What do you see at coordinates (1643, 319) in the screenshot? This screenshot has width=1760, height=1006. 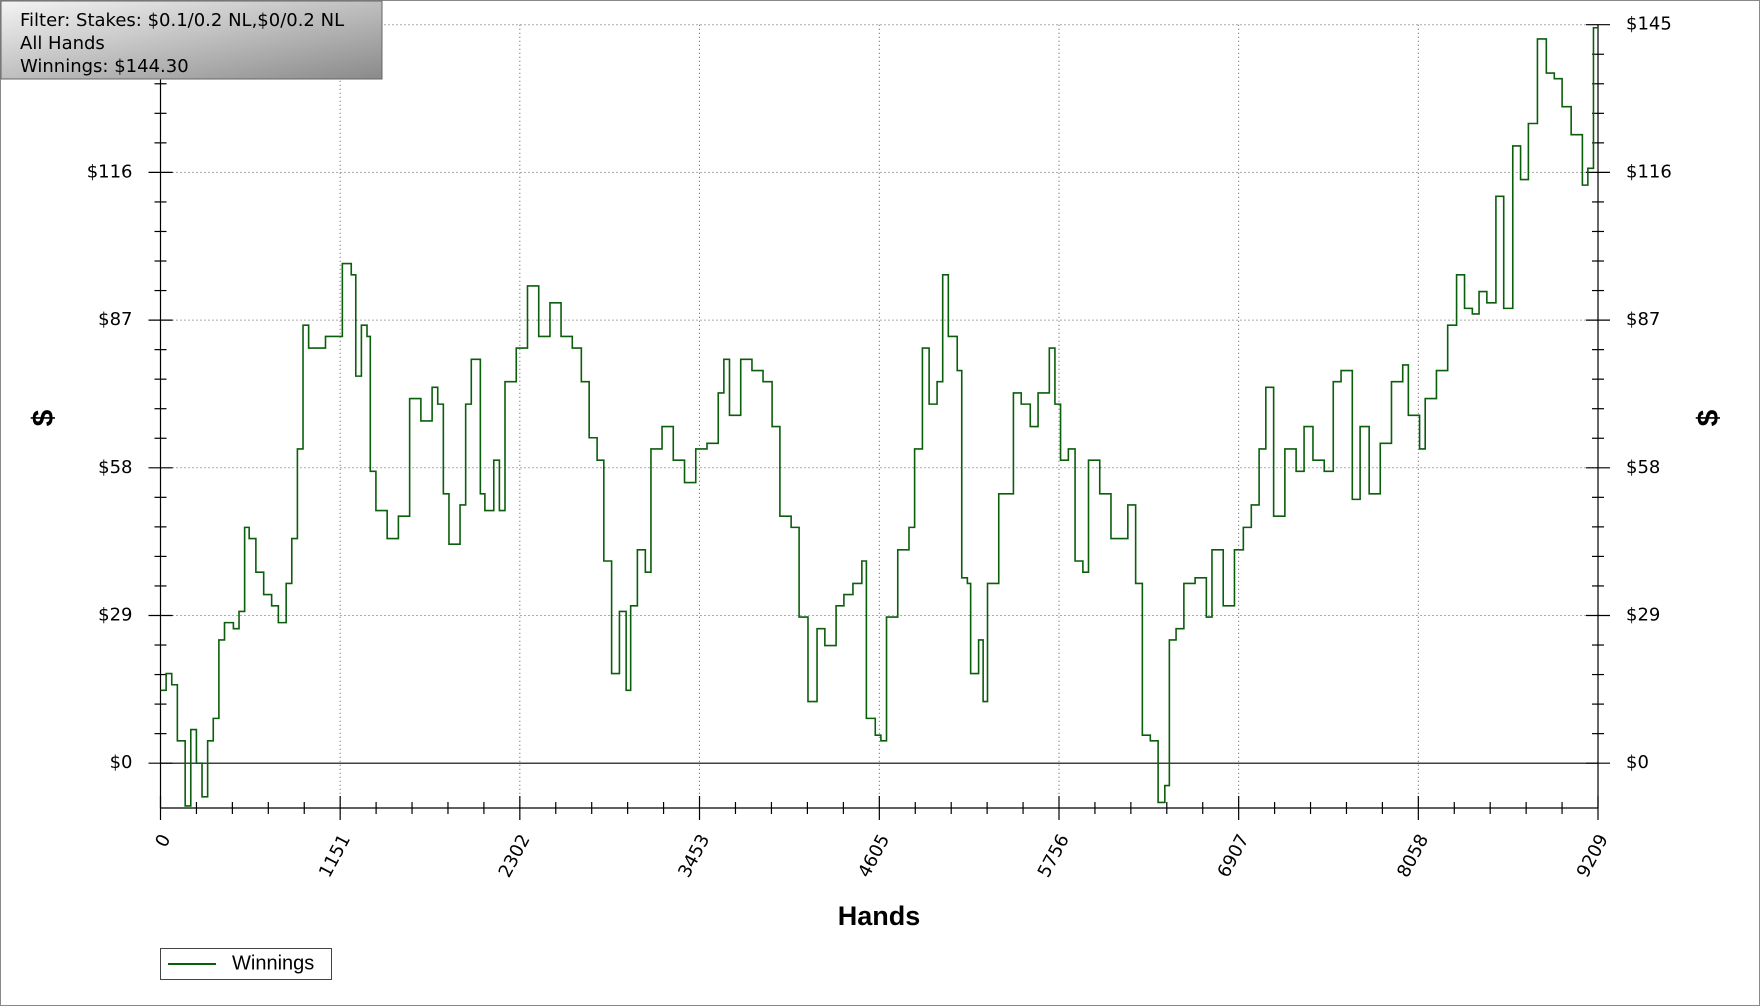 I see `y2-tick-label: $87` at bounding box center [1643, 319].